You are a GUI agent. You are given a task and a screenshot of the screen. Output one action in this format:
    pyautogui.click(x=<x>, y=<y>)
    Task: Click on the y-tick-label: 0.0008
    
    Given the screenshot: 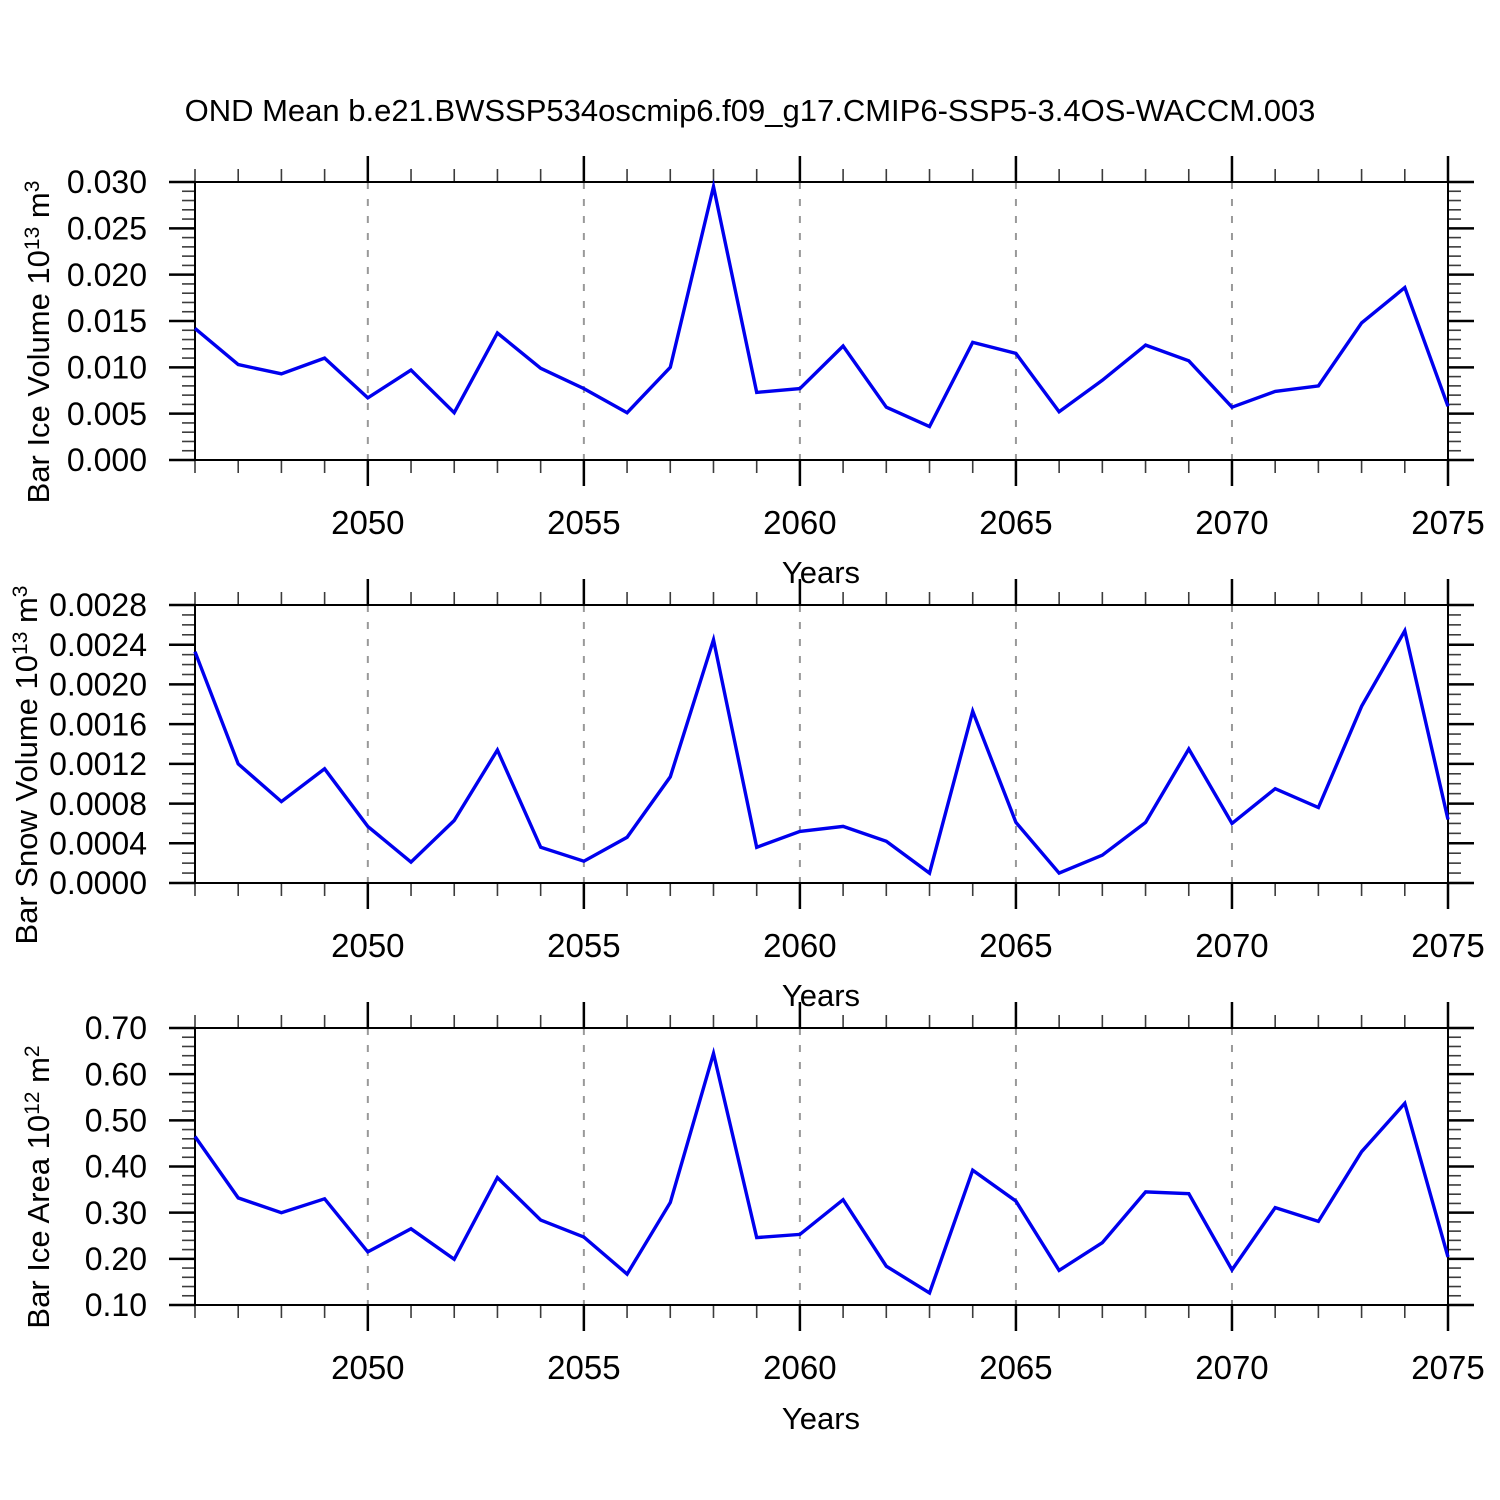 What is the action you would take?
    pyautogui.click(x=98, y=804)
    